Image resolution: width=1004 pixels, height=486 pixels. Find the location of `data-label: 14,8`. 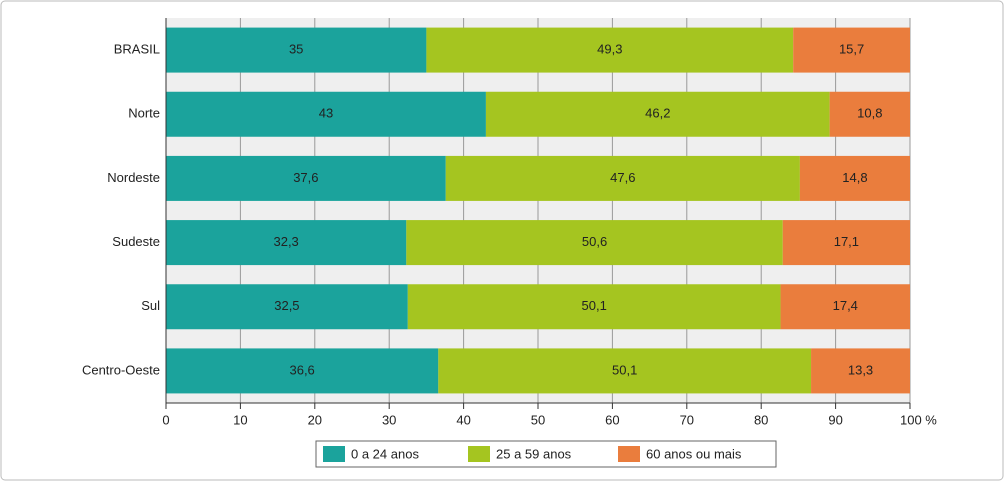

data-label: 14,8 is located at coordinates (854, 177).